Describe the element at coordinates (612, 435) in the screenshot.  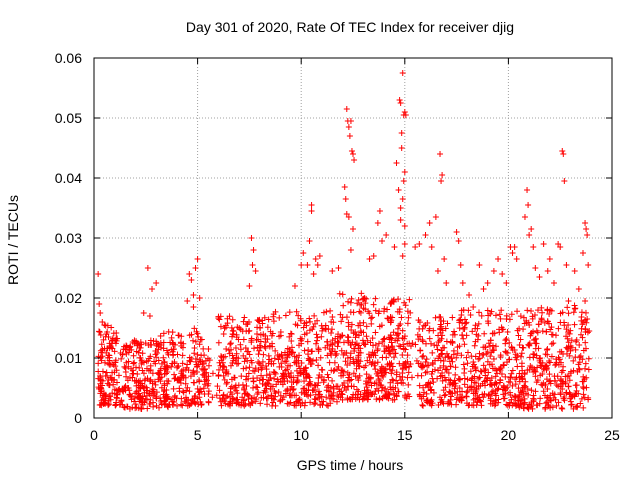
I see `x-tick-label: 25` at that location.